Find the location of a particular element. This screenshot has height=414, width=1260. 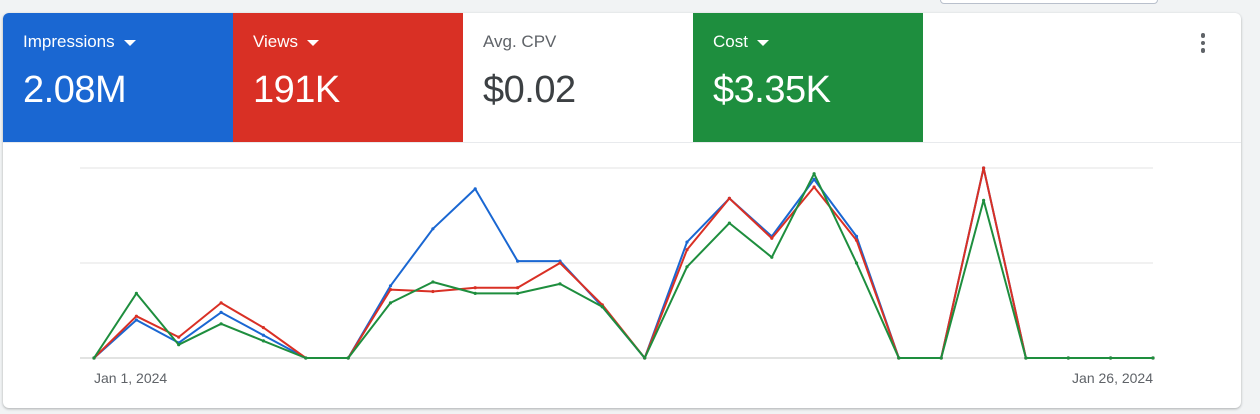

x-tick-label: Jan 26, 2024 is located at coordinates (1112, 378).